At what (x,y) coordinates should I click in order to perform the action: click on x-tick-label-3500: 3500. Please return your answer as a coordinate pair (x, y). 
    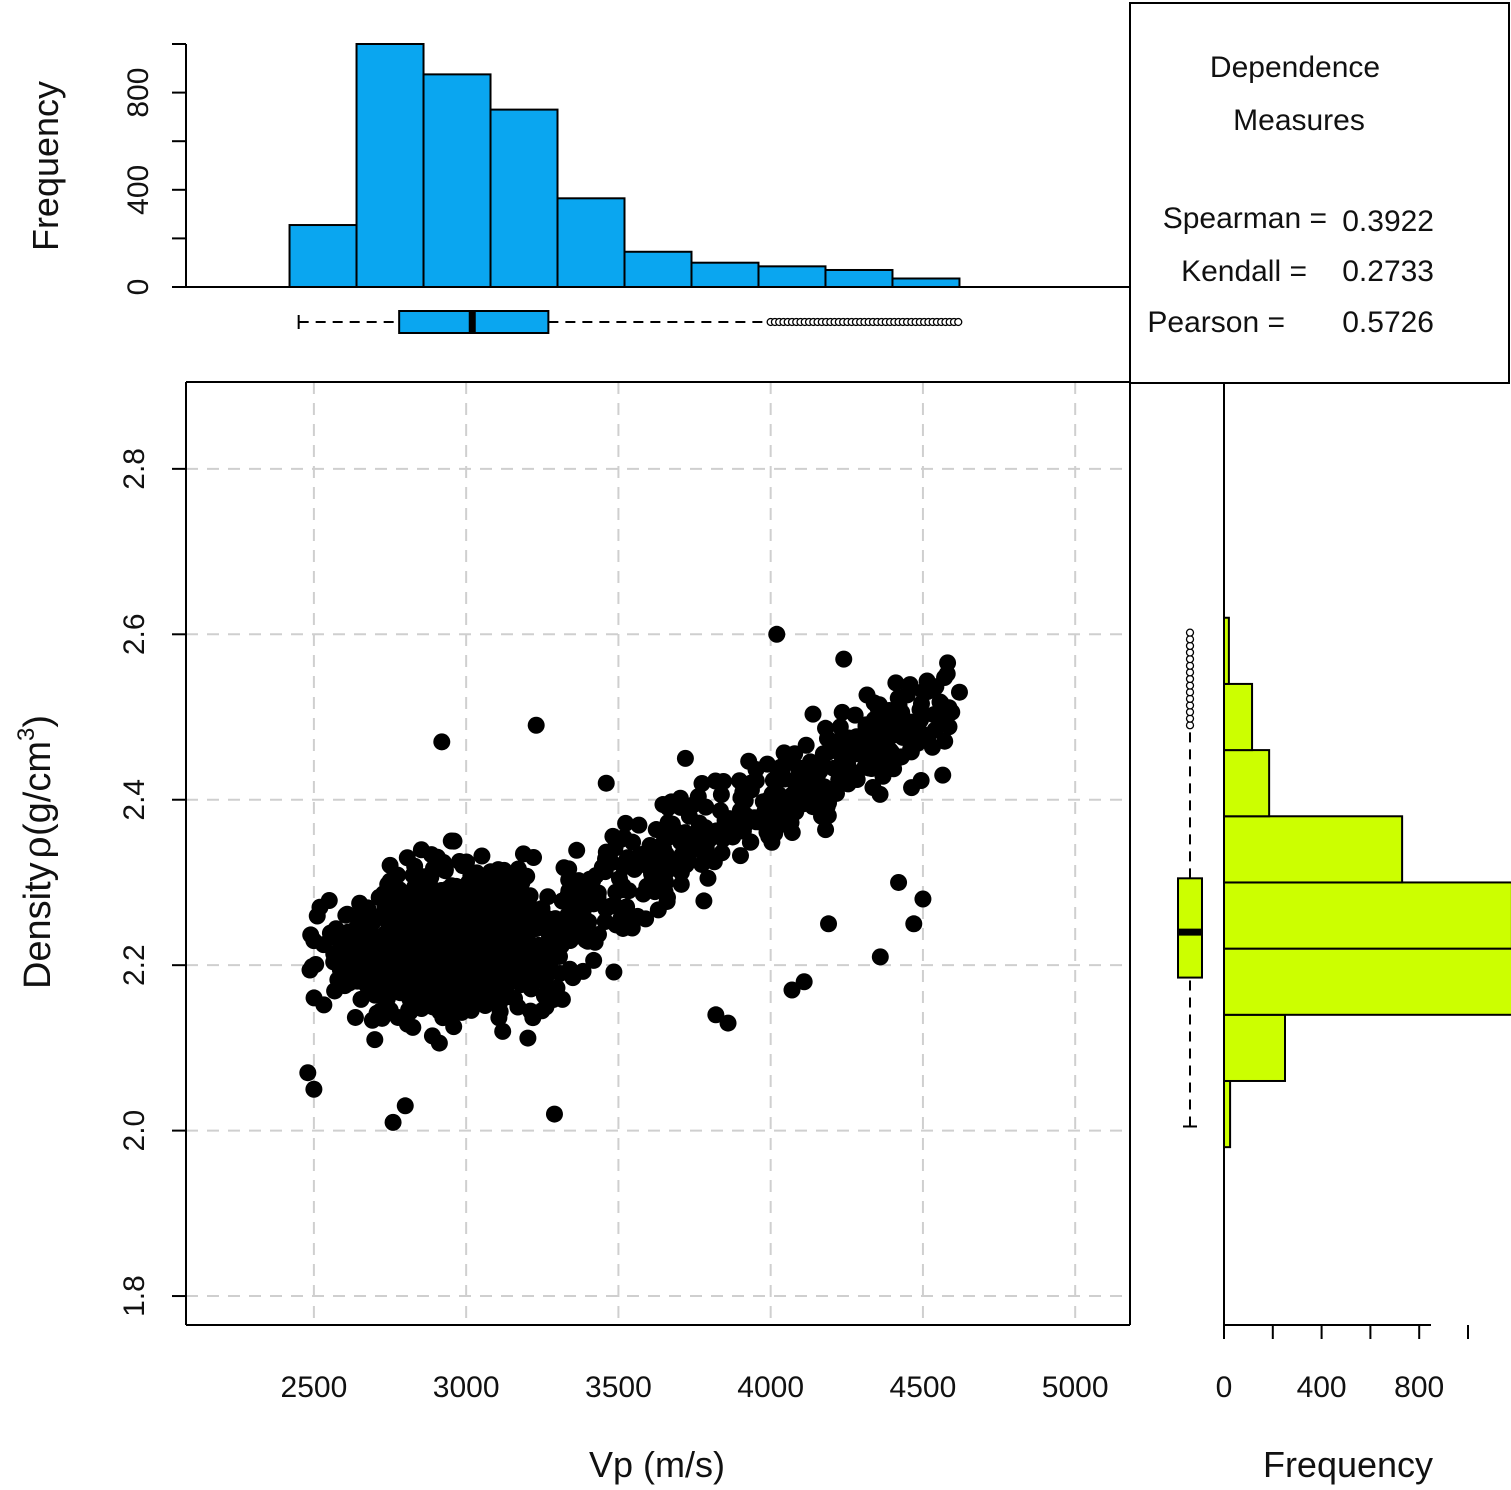
    Looking at the image, I should click on (618, 1387).